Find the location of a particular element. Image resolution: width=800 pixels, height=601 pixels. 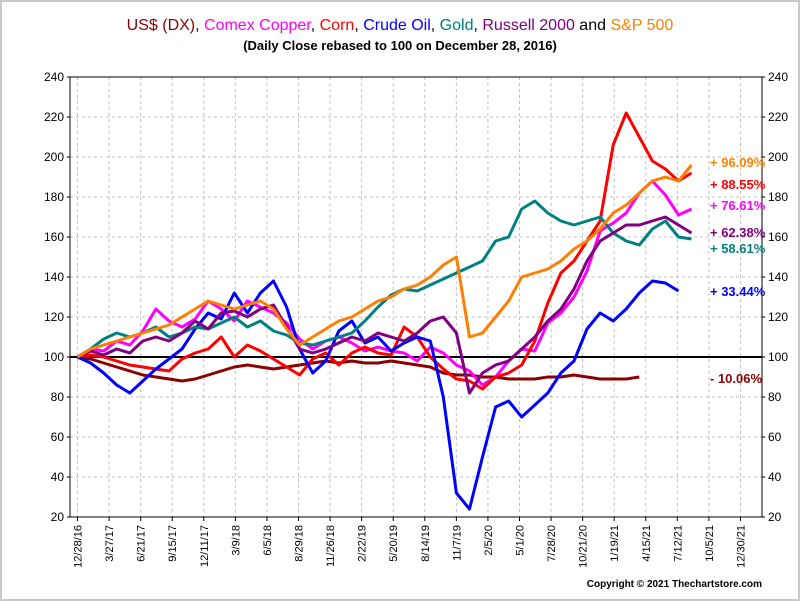

x-tick-label: 3/27/17 is located at coordinates (110, 543).